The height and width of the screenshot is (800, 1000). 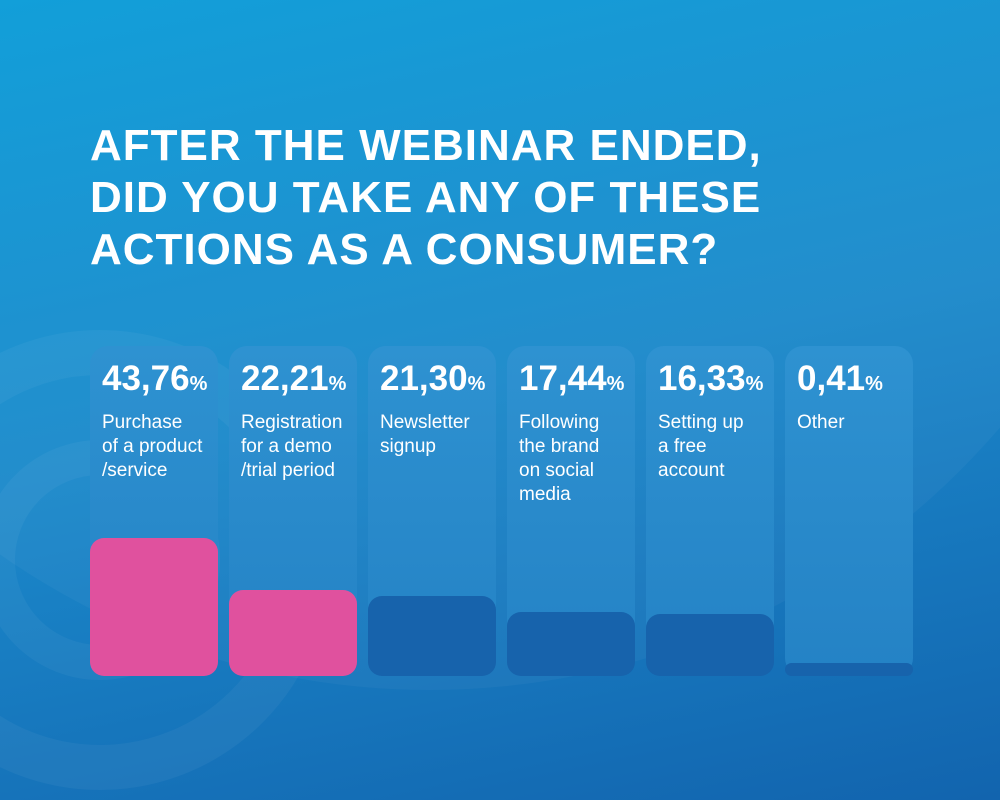 I want to click on category-label: Setting up a free account, so click(x=713, y=447).